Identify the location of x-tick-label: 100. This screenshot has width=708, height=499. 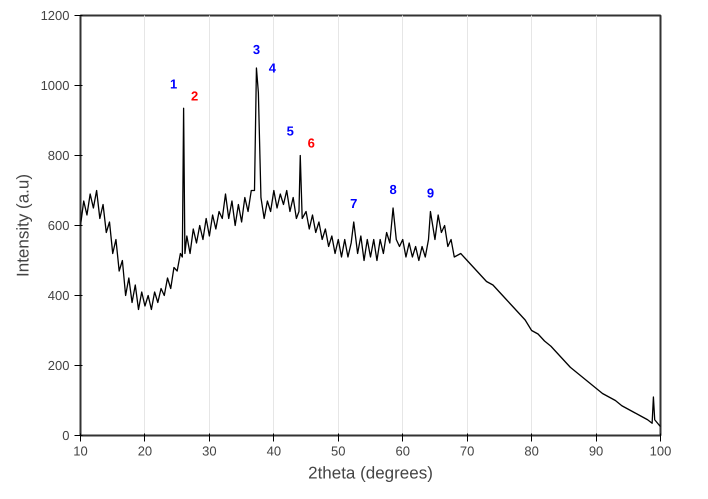
(661, 451).